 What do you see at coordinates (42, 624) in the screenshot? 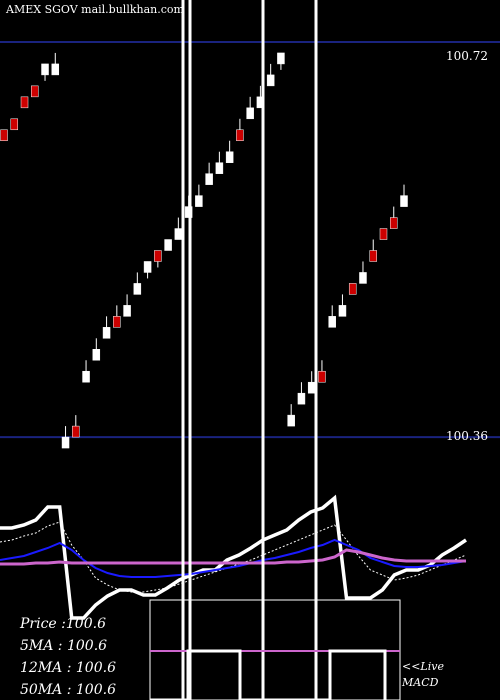
I see `stat-price-label: Price :` at bounding box center [42, 624].